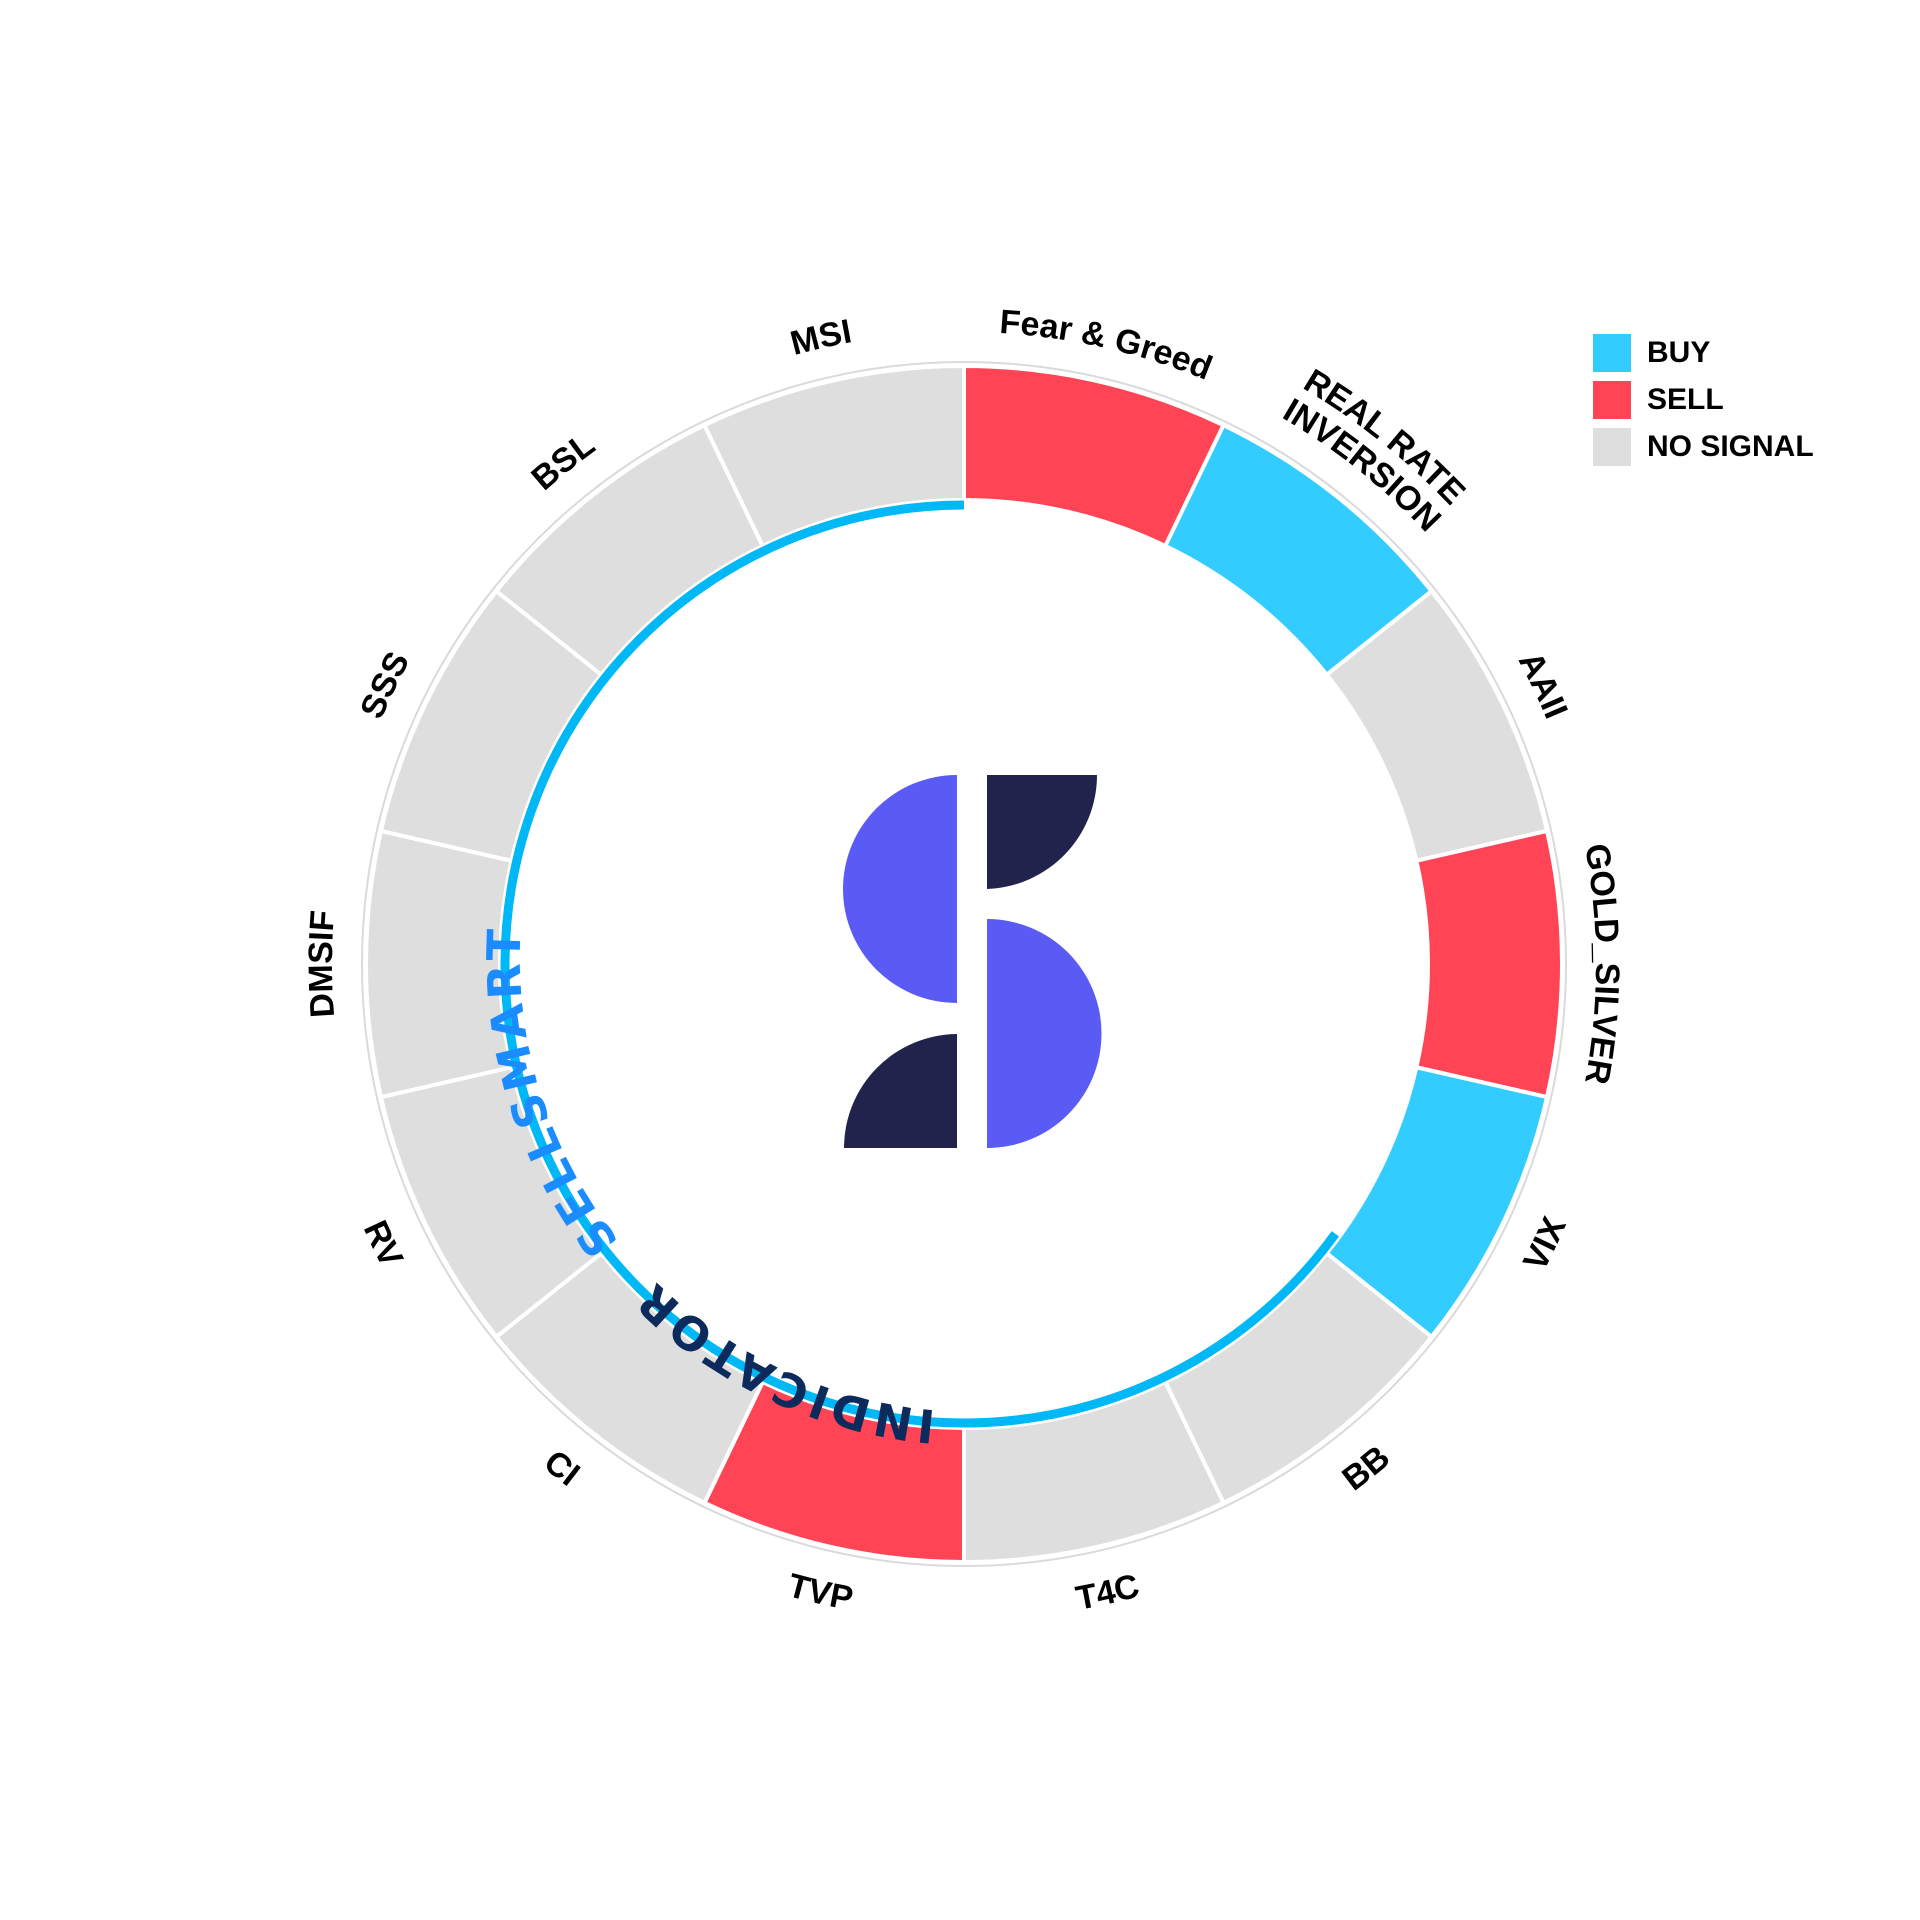 The image size is (1920, 1920). Describe the element at coordinates (1730, 446) in the screenshot. I see `legend-label-no-signal: NO SIGNAL` at that location.